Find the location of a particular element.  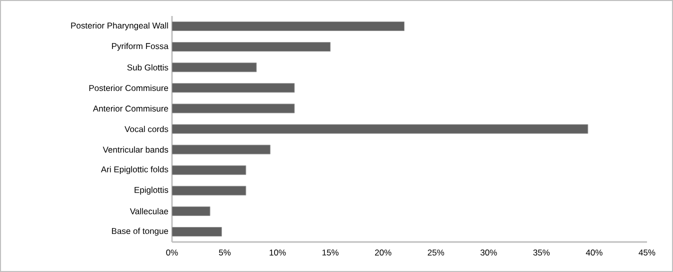

y-tick-label: Pyriform Fossa is located at coordinates (140, 46).